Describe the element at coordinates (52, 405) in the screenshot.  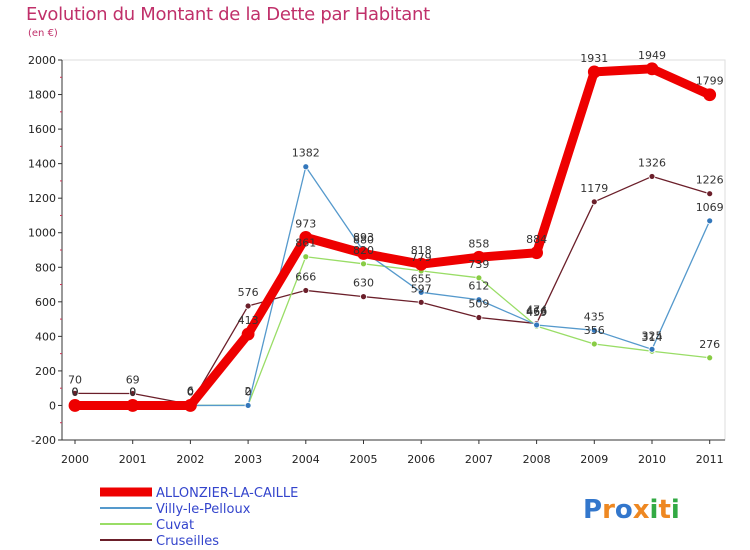
I see `y-tick-label: 0` at that location.